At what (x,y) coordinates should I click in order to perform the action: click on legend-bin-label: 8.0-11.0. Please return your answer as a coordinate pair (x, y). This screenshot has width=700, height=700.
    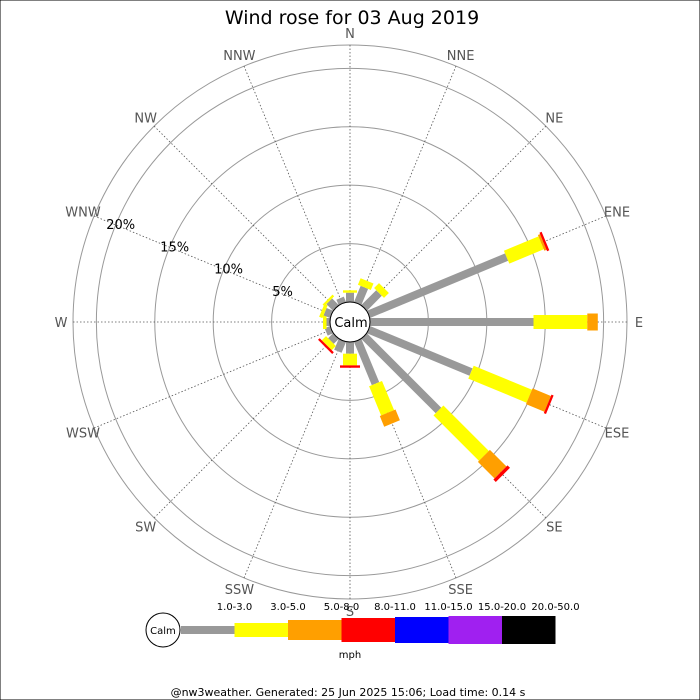
    Looking at the image, I should click on (395, 607).